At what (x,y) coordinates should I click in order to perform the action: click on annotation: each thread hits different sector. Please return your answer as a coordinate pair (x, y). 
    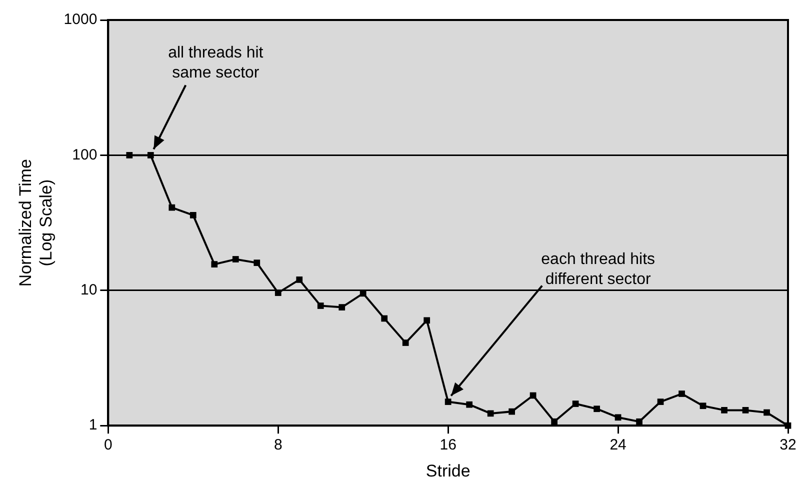
    Looking at the image, I should click on (598, 269).